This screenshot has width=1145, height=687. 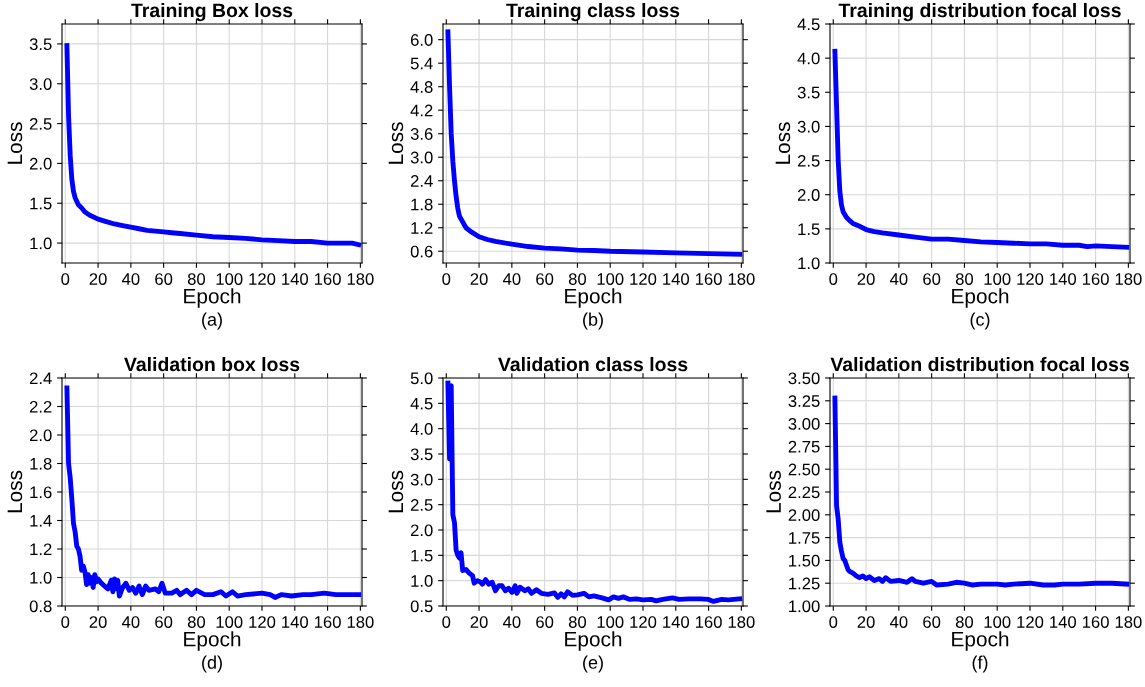 What do you see at coordinates (41, 521) in the screenshot?
I see `y-tick-label: 1.4` at bounding box center [41, 521].